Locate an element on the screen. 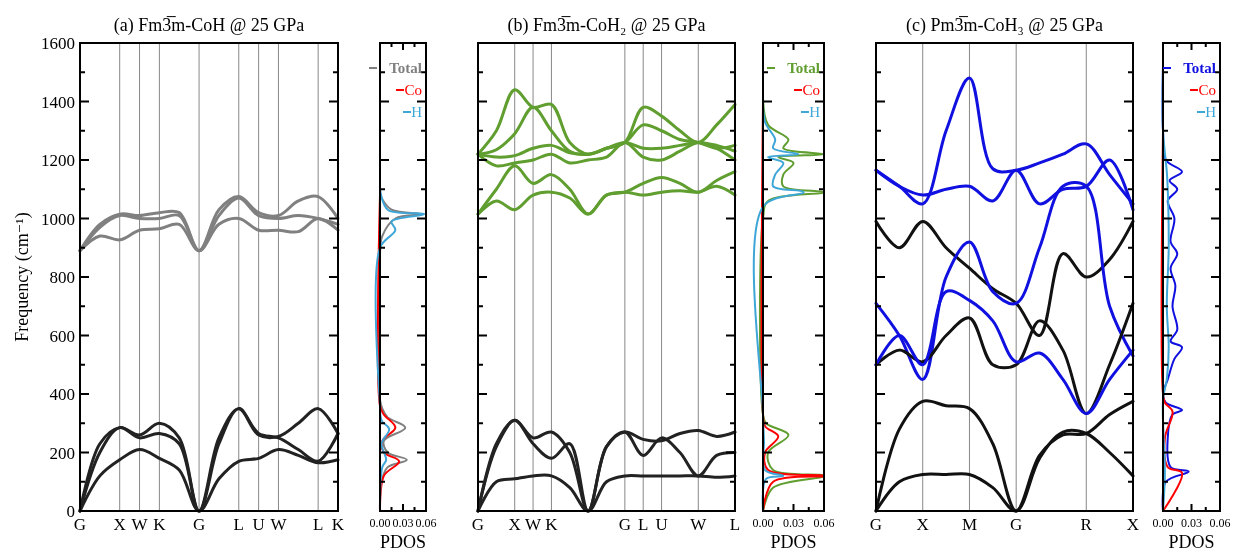 The height and width of the screenshot is (552, 1233). text: H is located at coordinates (1211, 112).